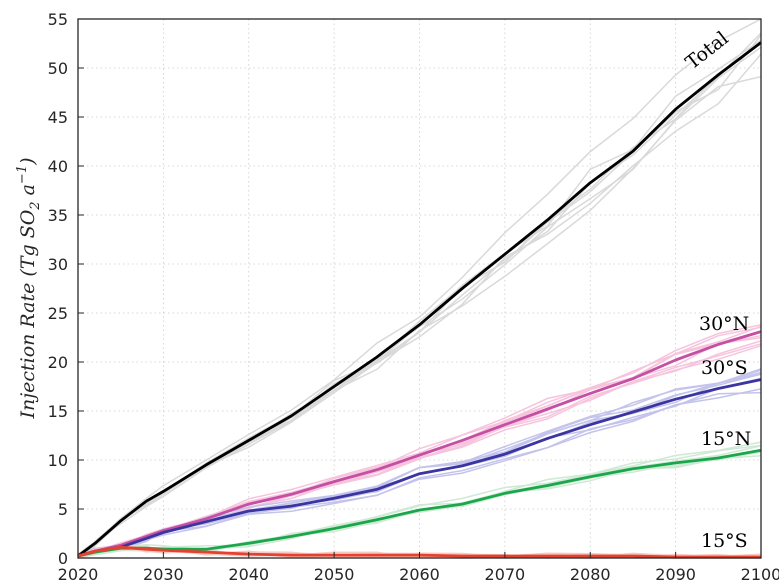  What do you see at coordinates (58, 362) in the screenshot?
I see `y-tick-label: 20` at bounding box center [58, 362].